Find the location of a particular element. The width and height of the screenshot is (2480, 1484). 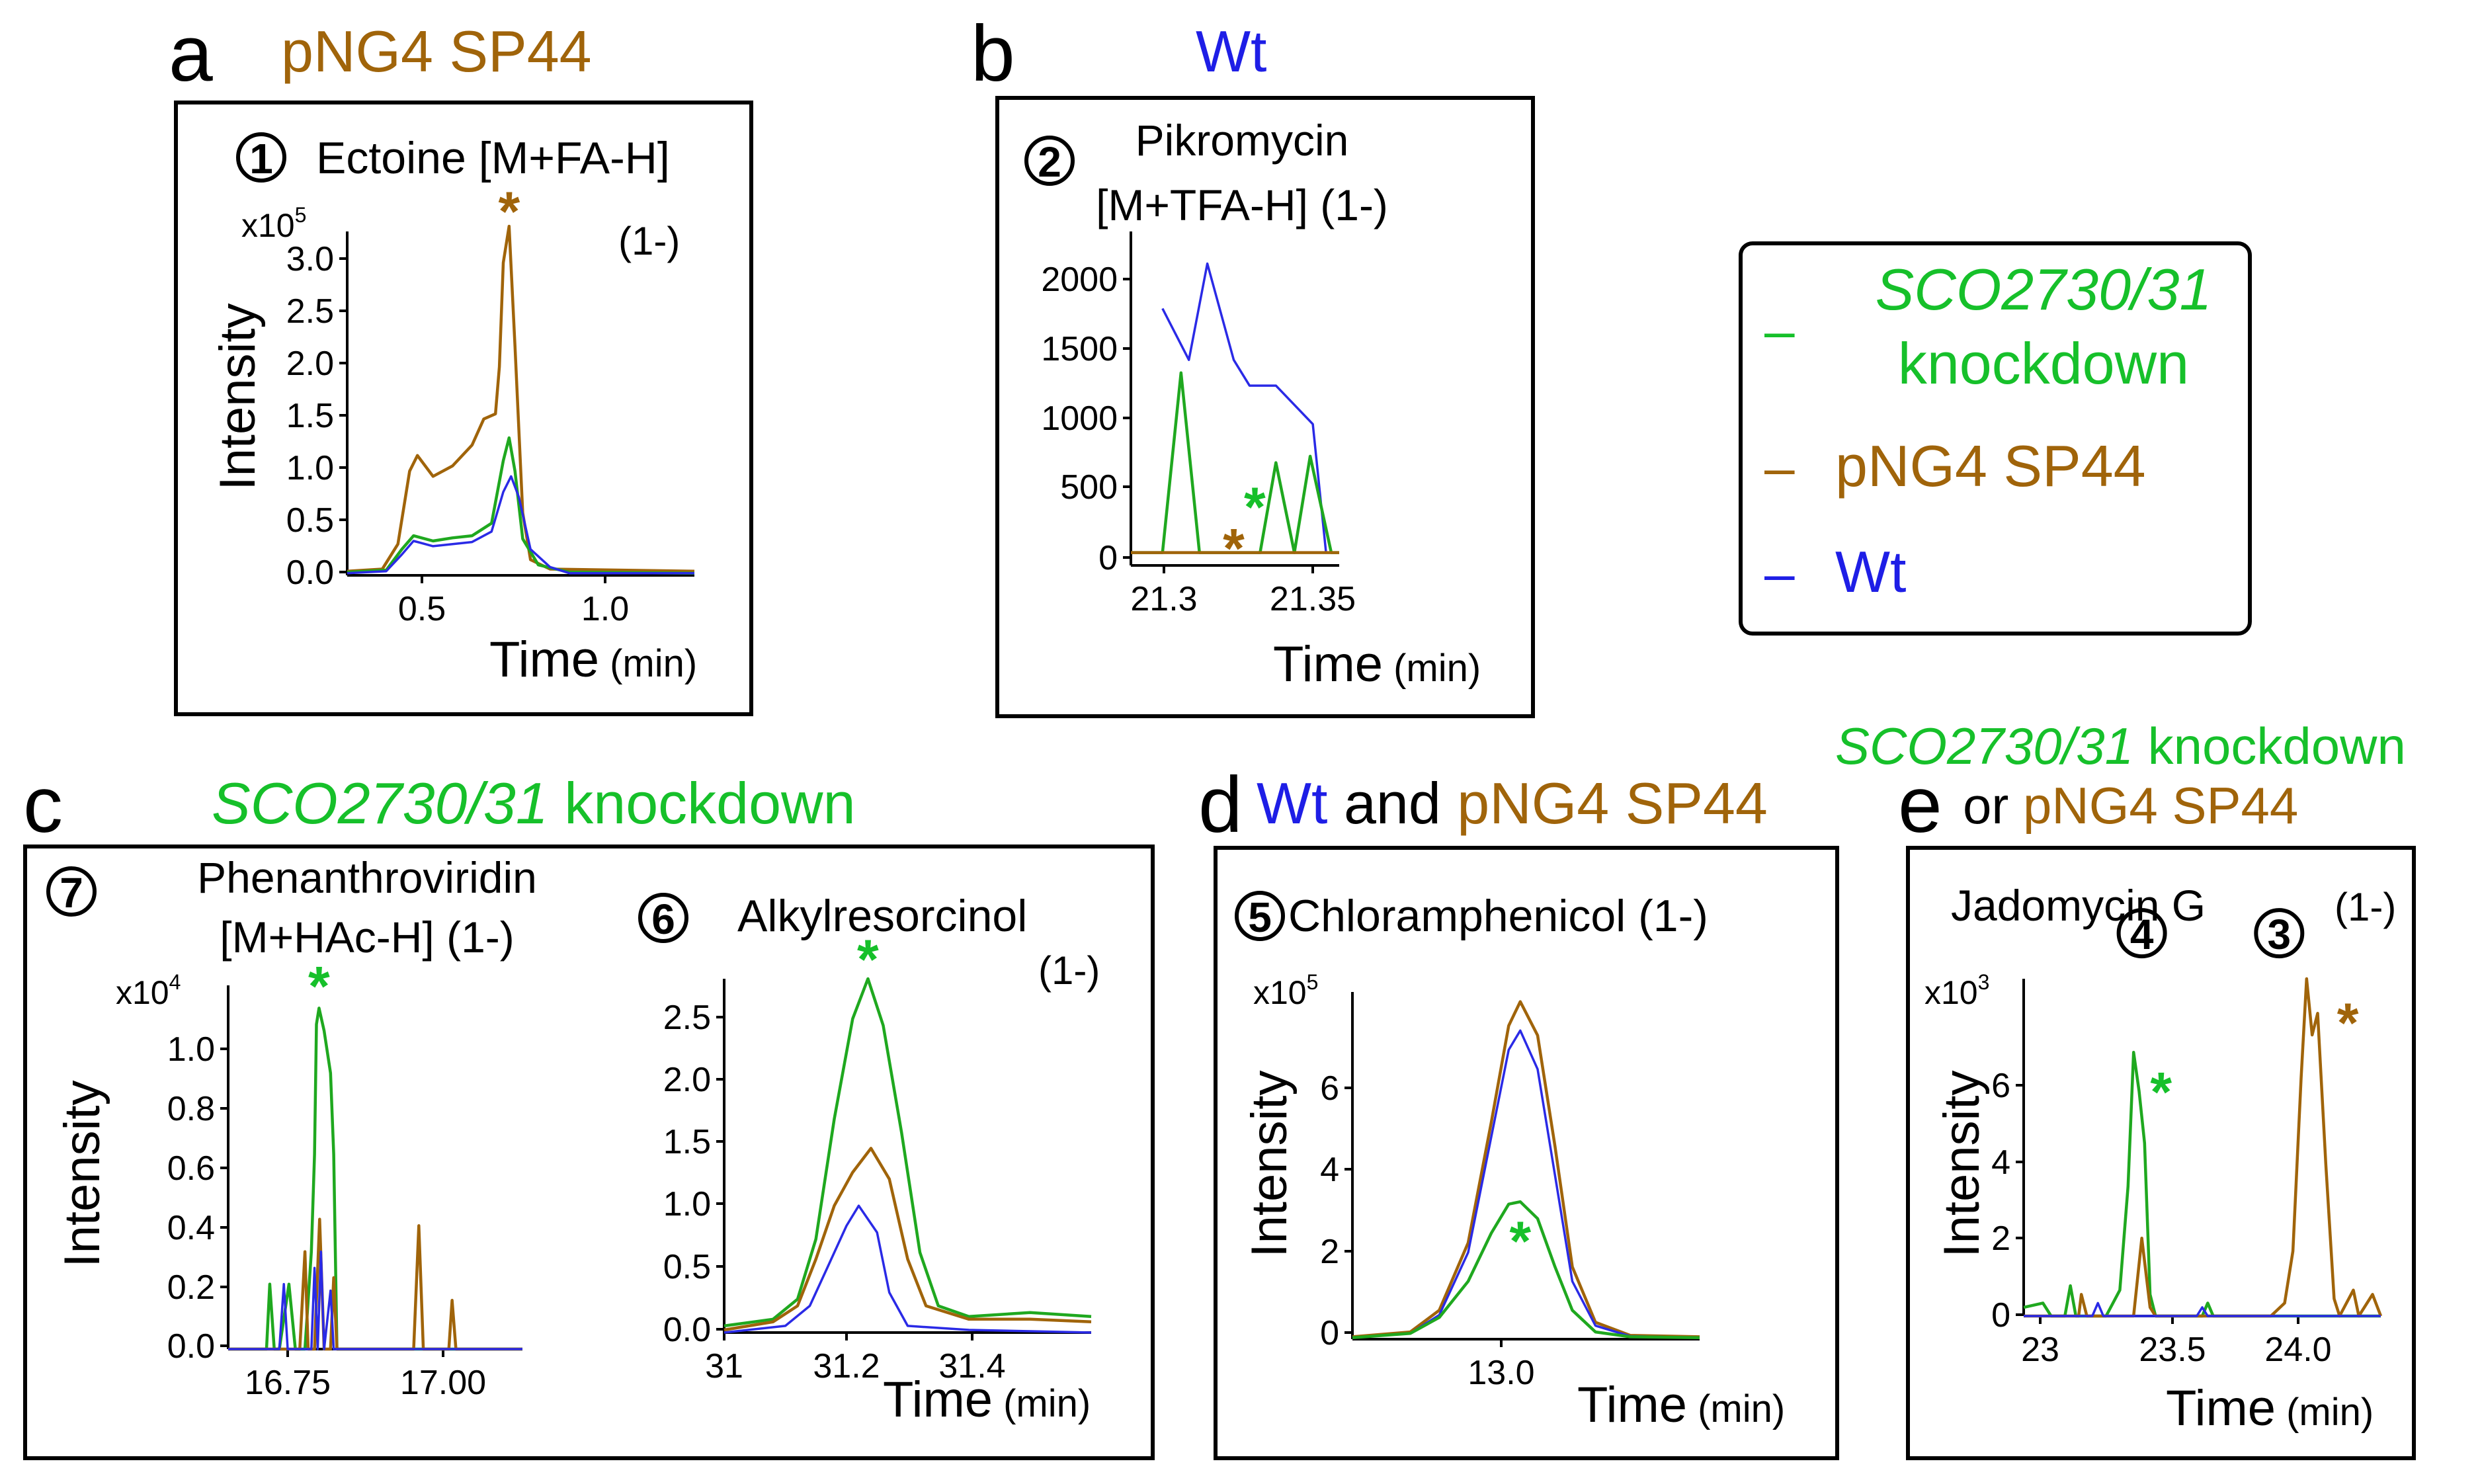

panel-b-header: Wt is located at coordinates (1231, 52).